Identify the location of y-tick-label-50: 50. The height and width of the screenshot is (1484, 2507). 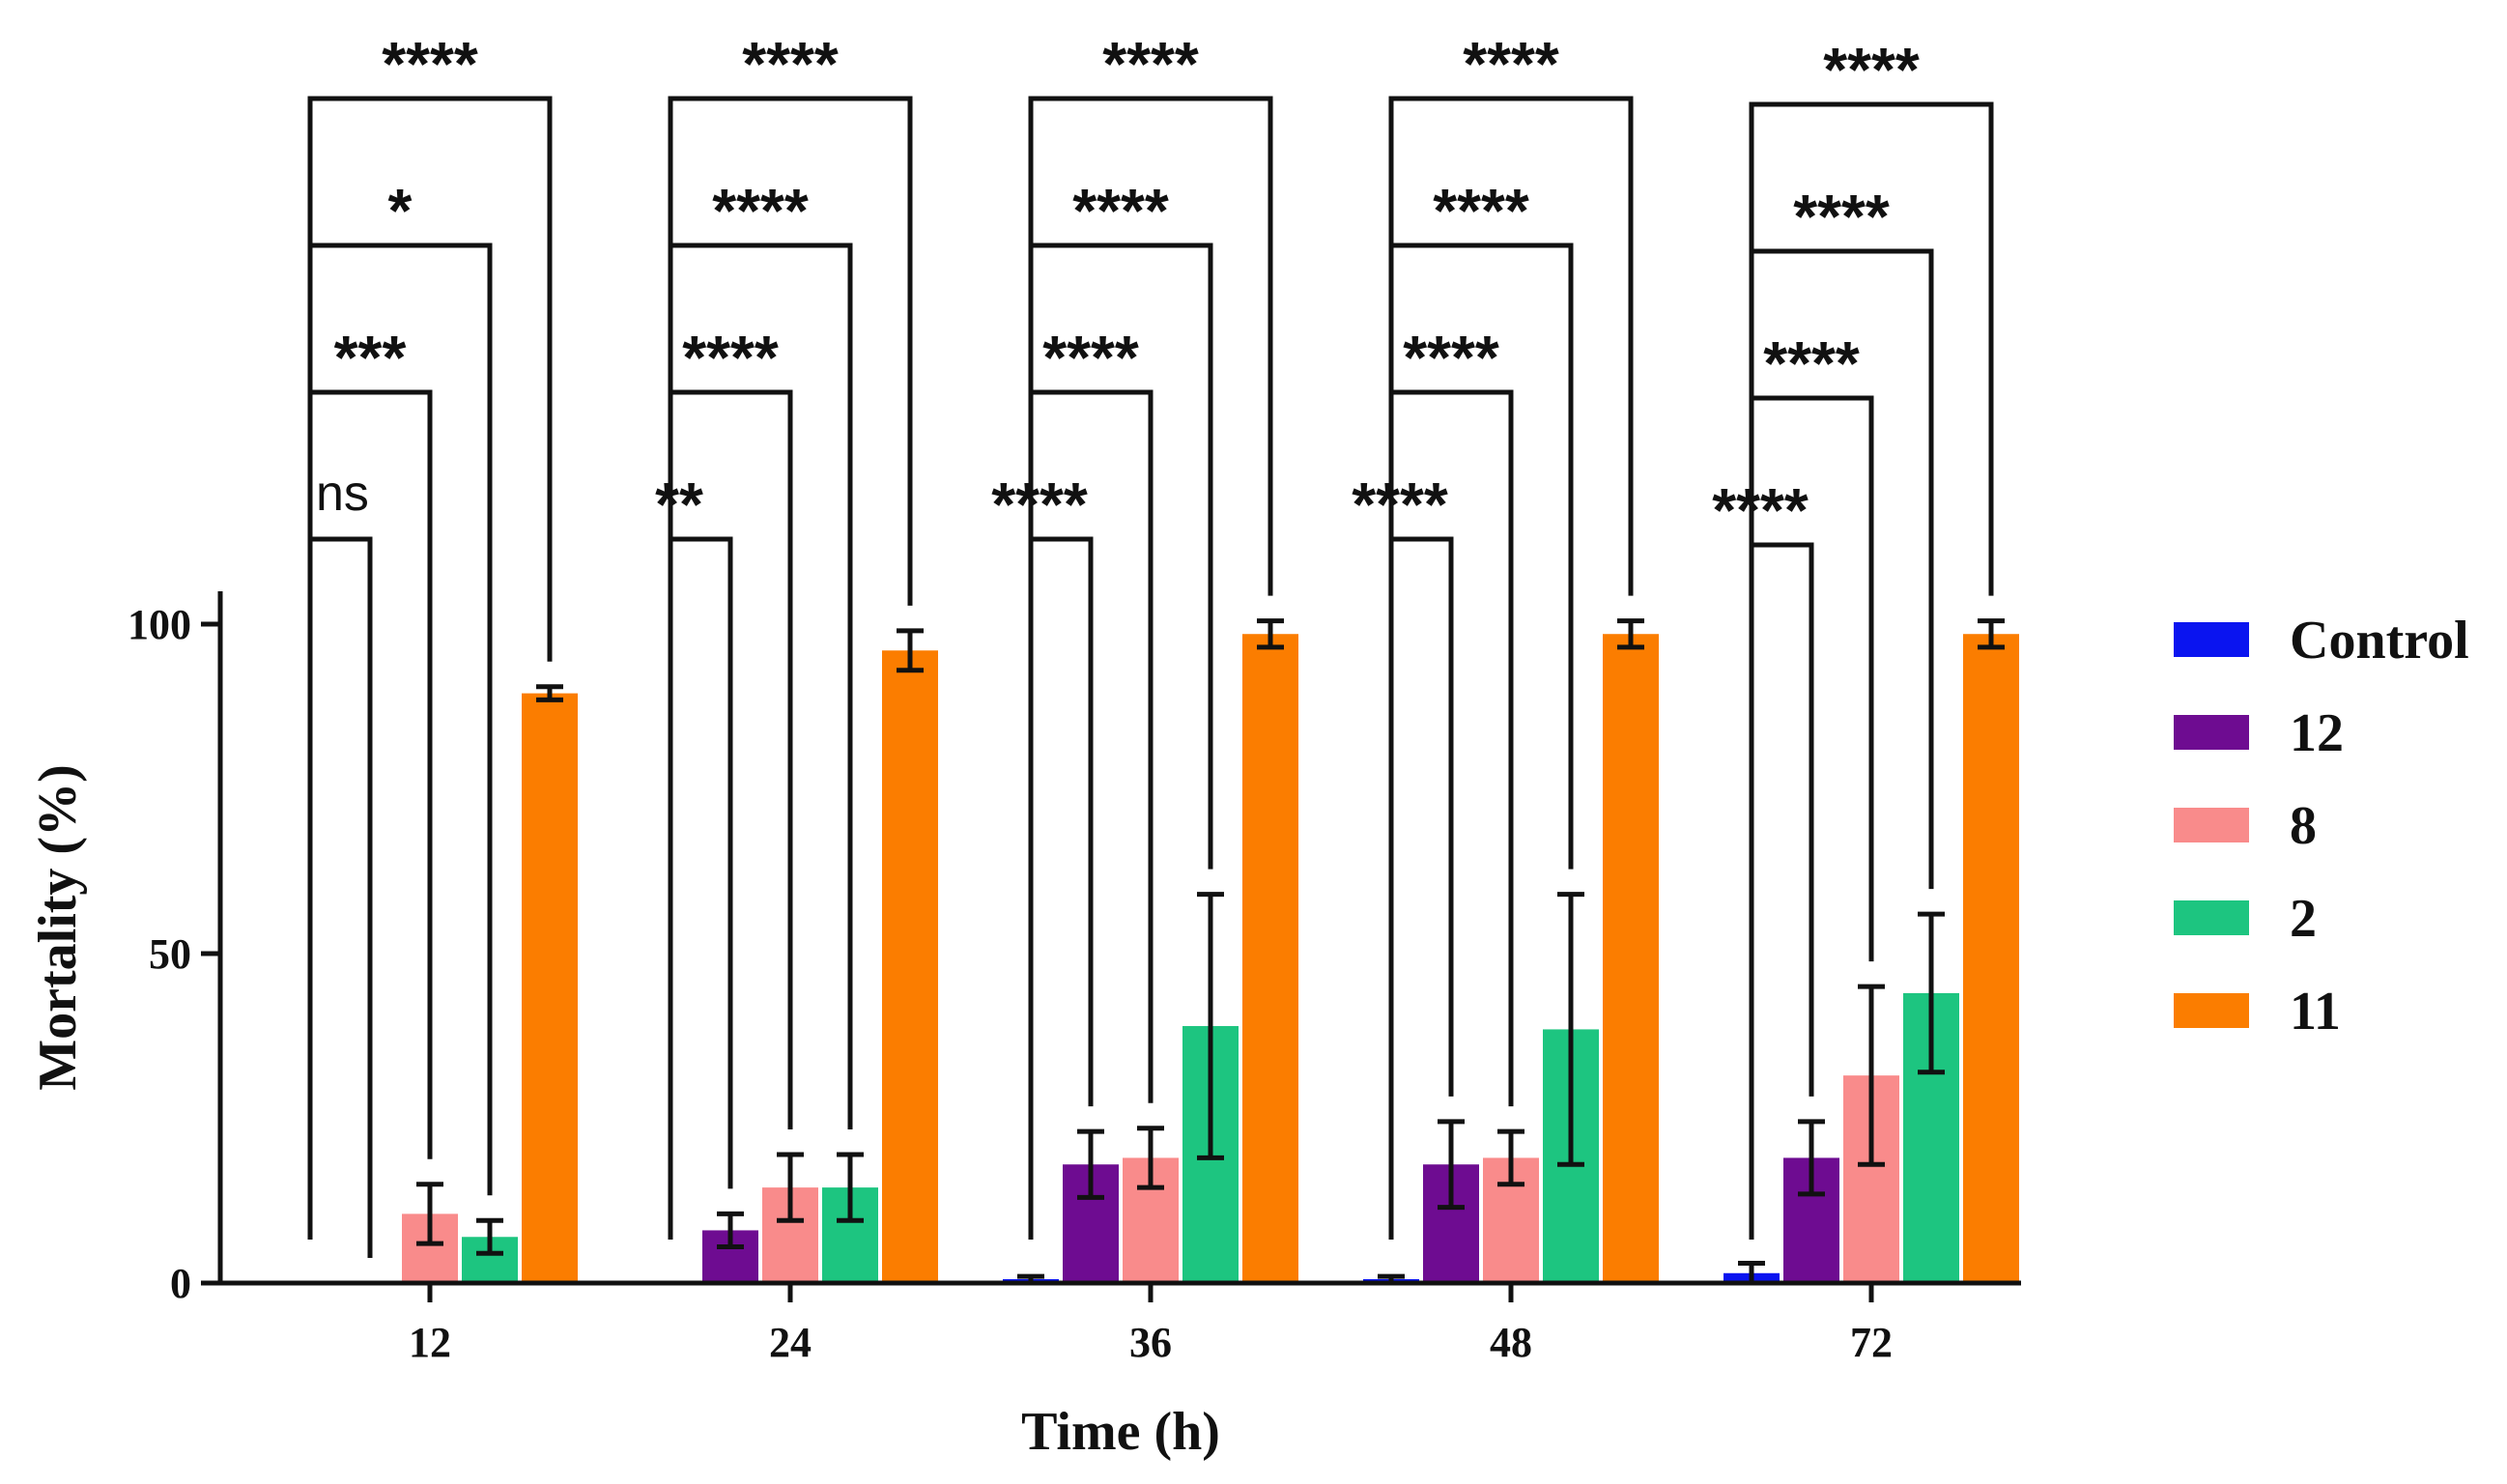
(170, 954).